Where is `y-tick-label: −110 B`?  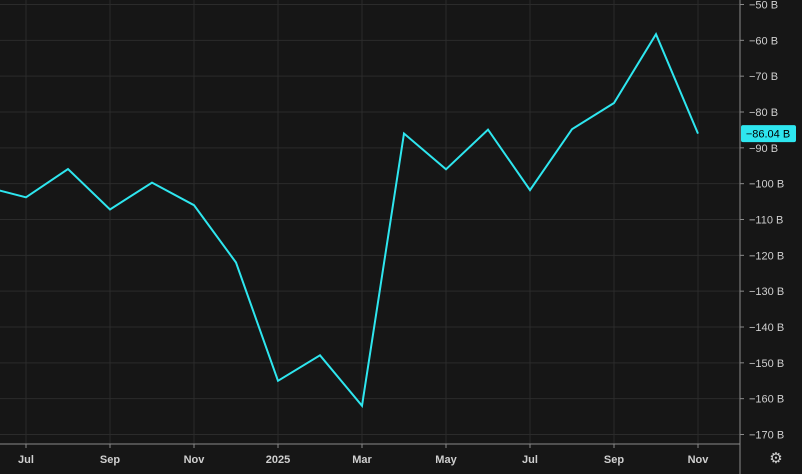 y-tick-label: −110 B is located at coordinates (766, 221).